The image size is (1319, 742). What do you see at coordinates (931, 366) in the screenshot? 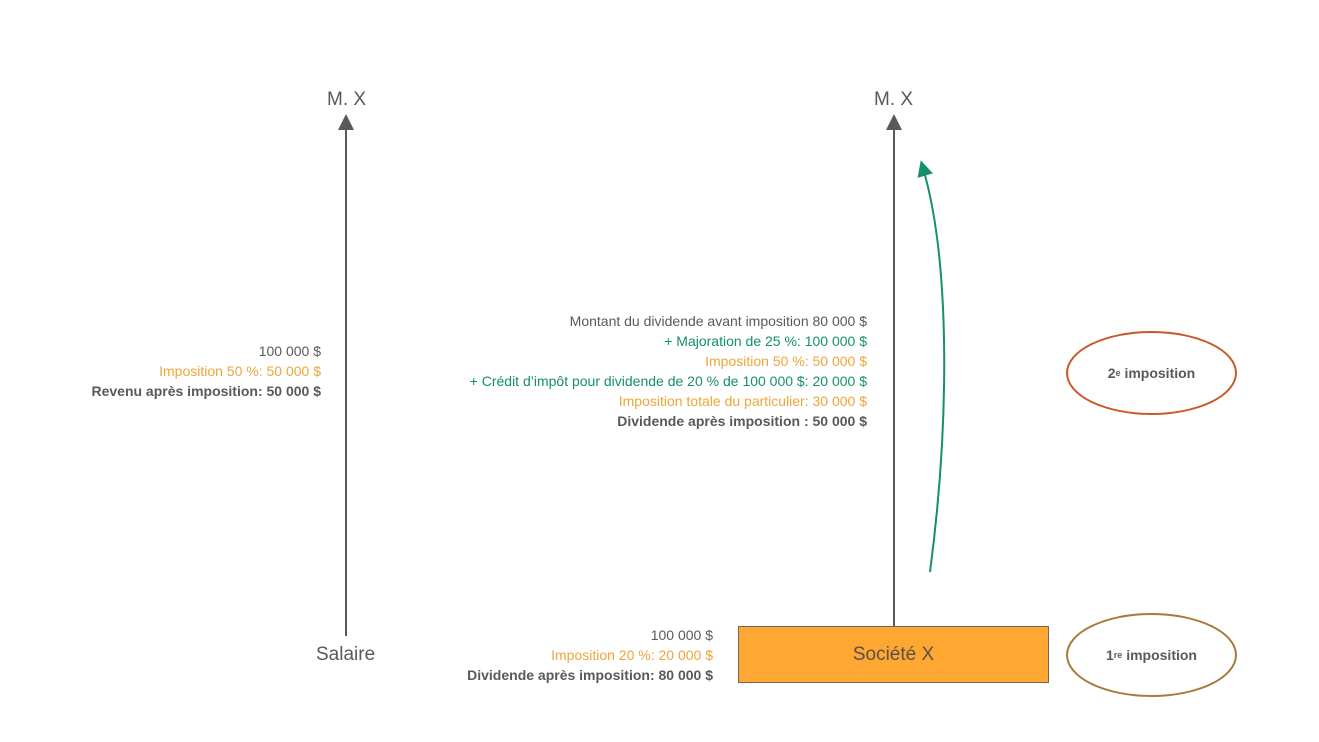
I see `tax-flow-curved-arrow` at bounding box center [931, 366].